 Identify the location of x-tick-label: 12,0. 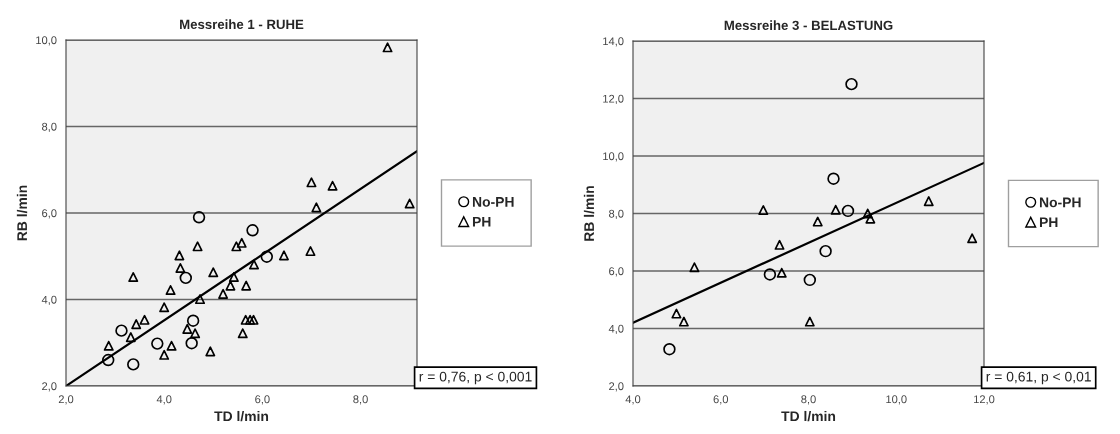
(984, 400).